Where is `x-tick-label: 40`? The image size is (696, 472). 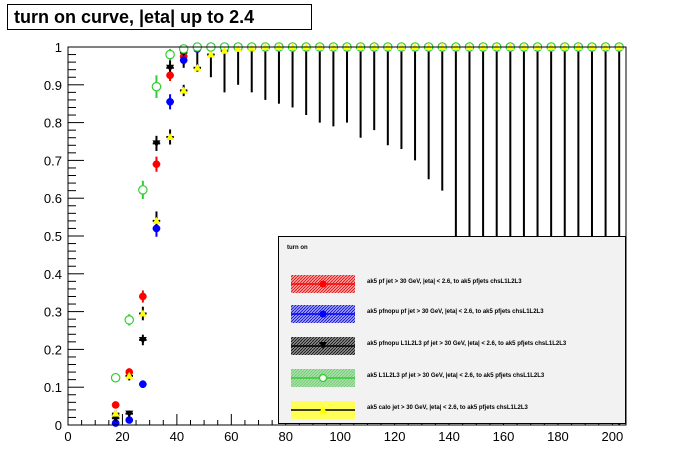
x-tick-label: 40 is located at coordinates (177, 436).